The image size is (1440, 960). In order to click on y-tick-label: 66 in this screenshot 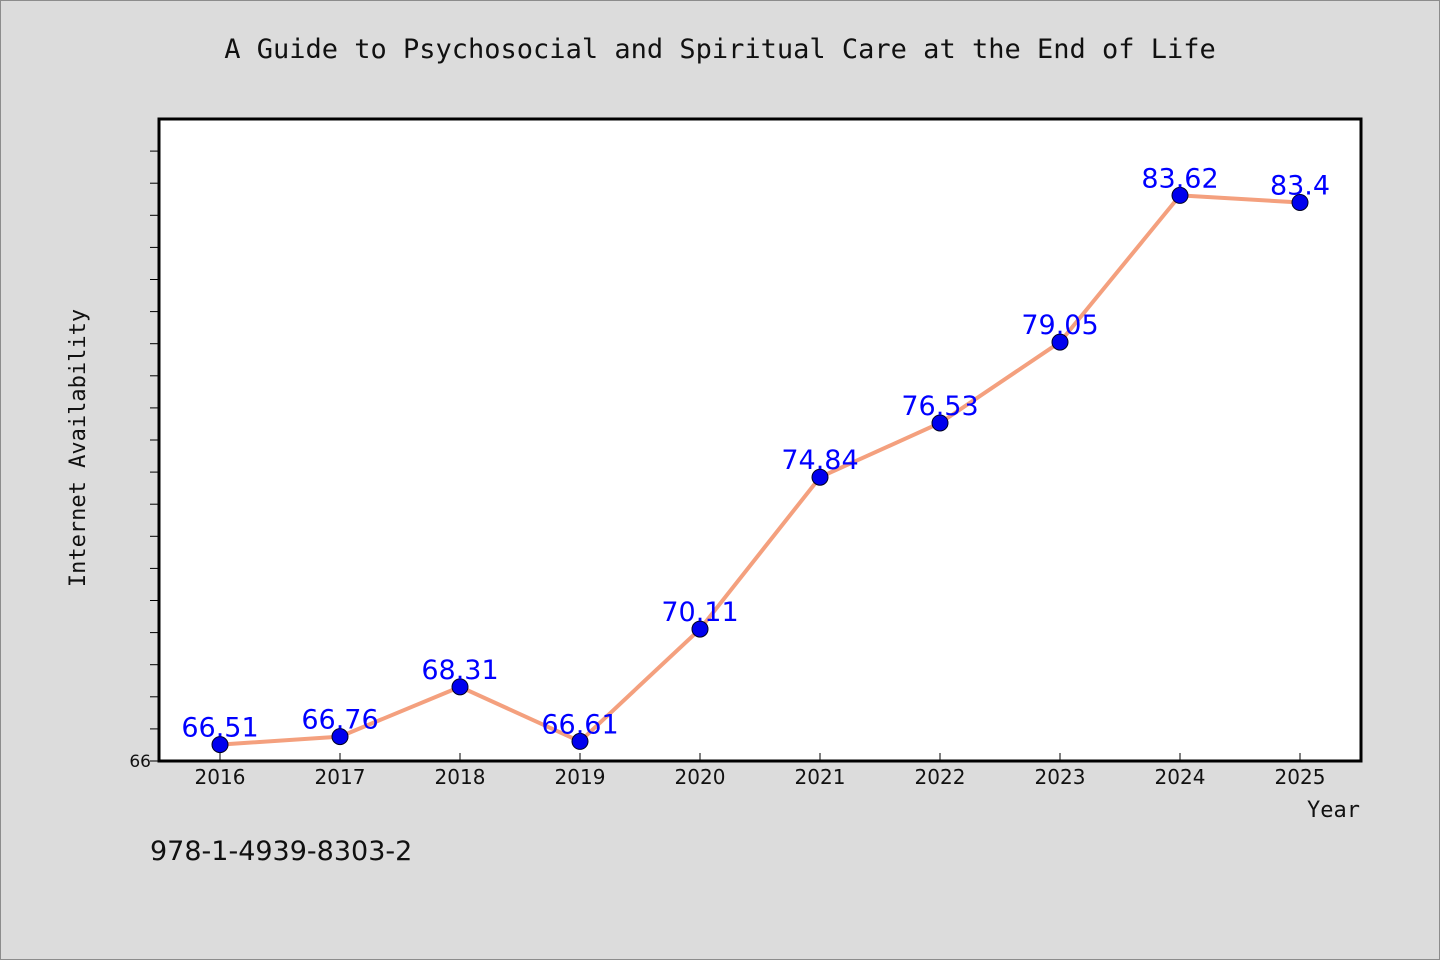, I will do `click(140, 762)`.